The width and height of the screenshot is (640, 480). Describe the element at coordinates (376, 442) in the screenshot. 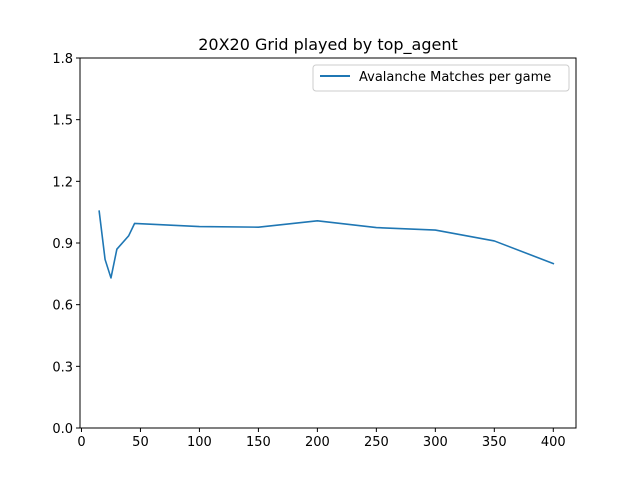

I see `x-tick-label: 250` at that location.